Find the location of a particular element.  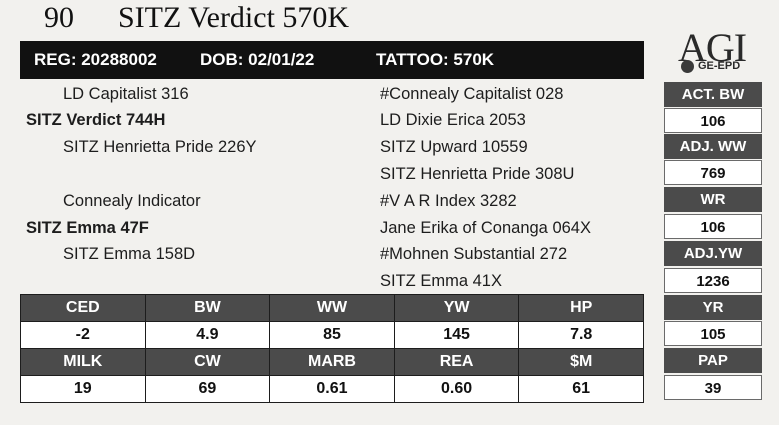

pedigree-sire-sire: LD Capitalist 316 is located at coordinates (126, 94).